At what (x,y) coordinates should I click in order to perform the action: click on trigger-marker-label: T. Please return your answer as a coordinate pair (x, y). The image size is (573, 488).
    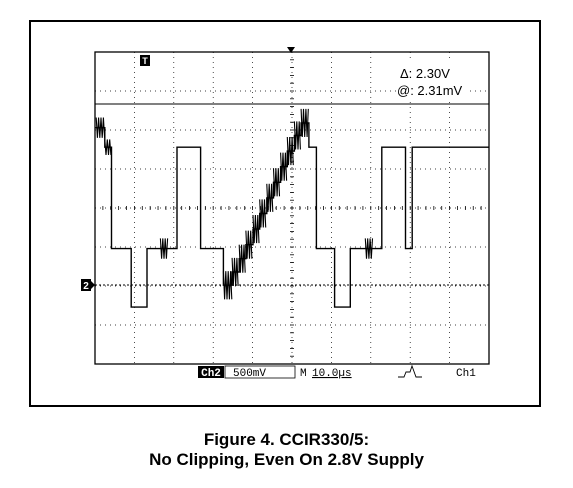
    Looking at the image, I should click on (145, 61).